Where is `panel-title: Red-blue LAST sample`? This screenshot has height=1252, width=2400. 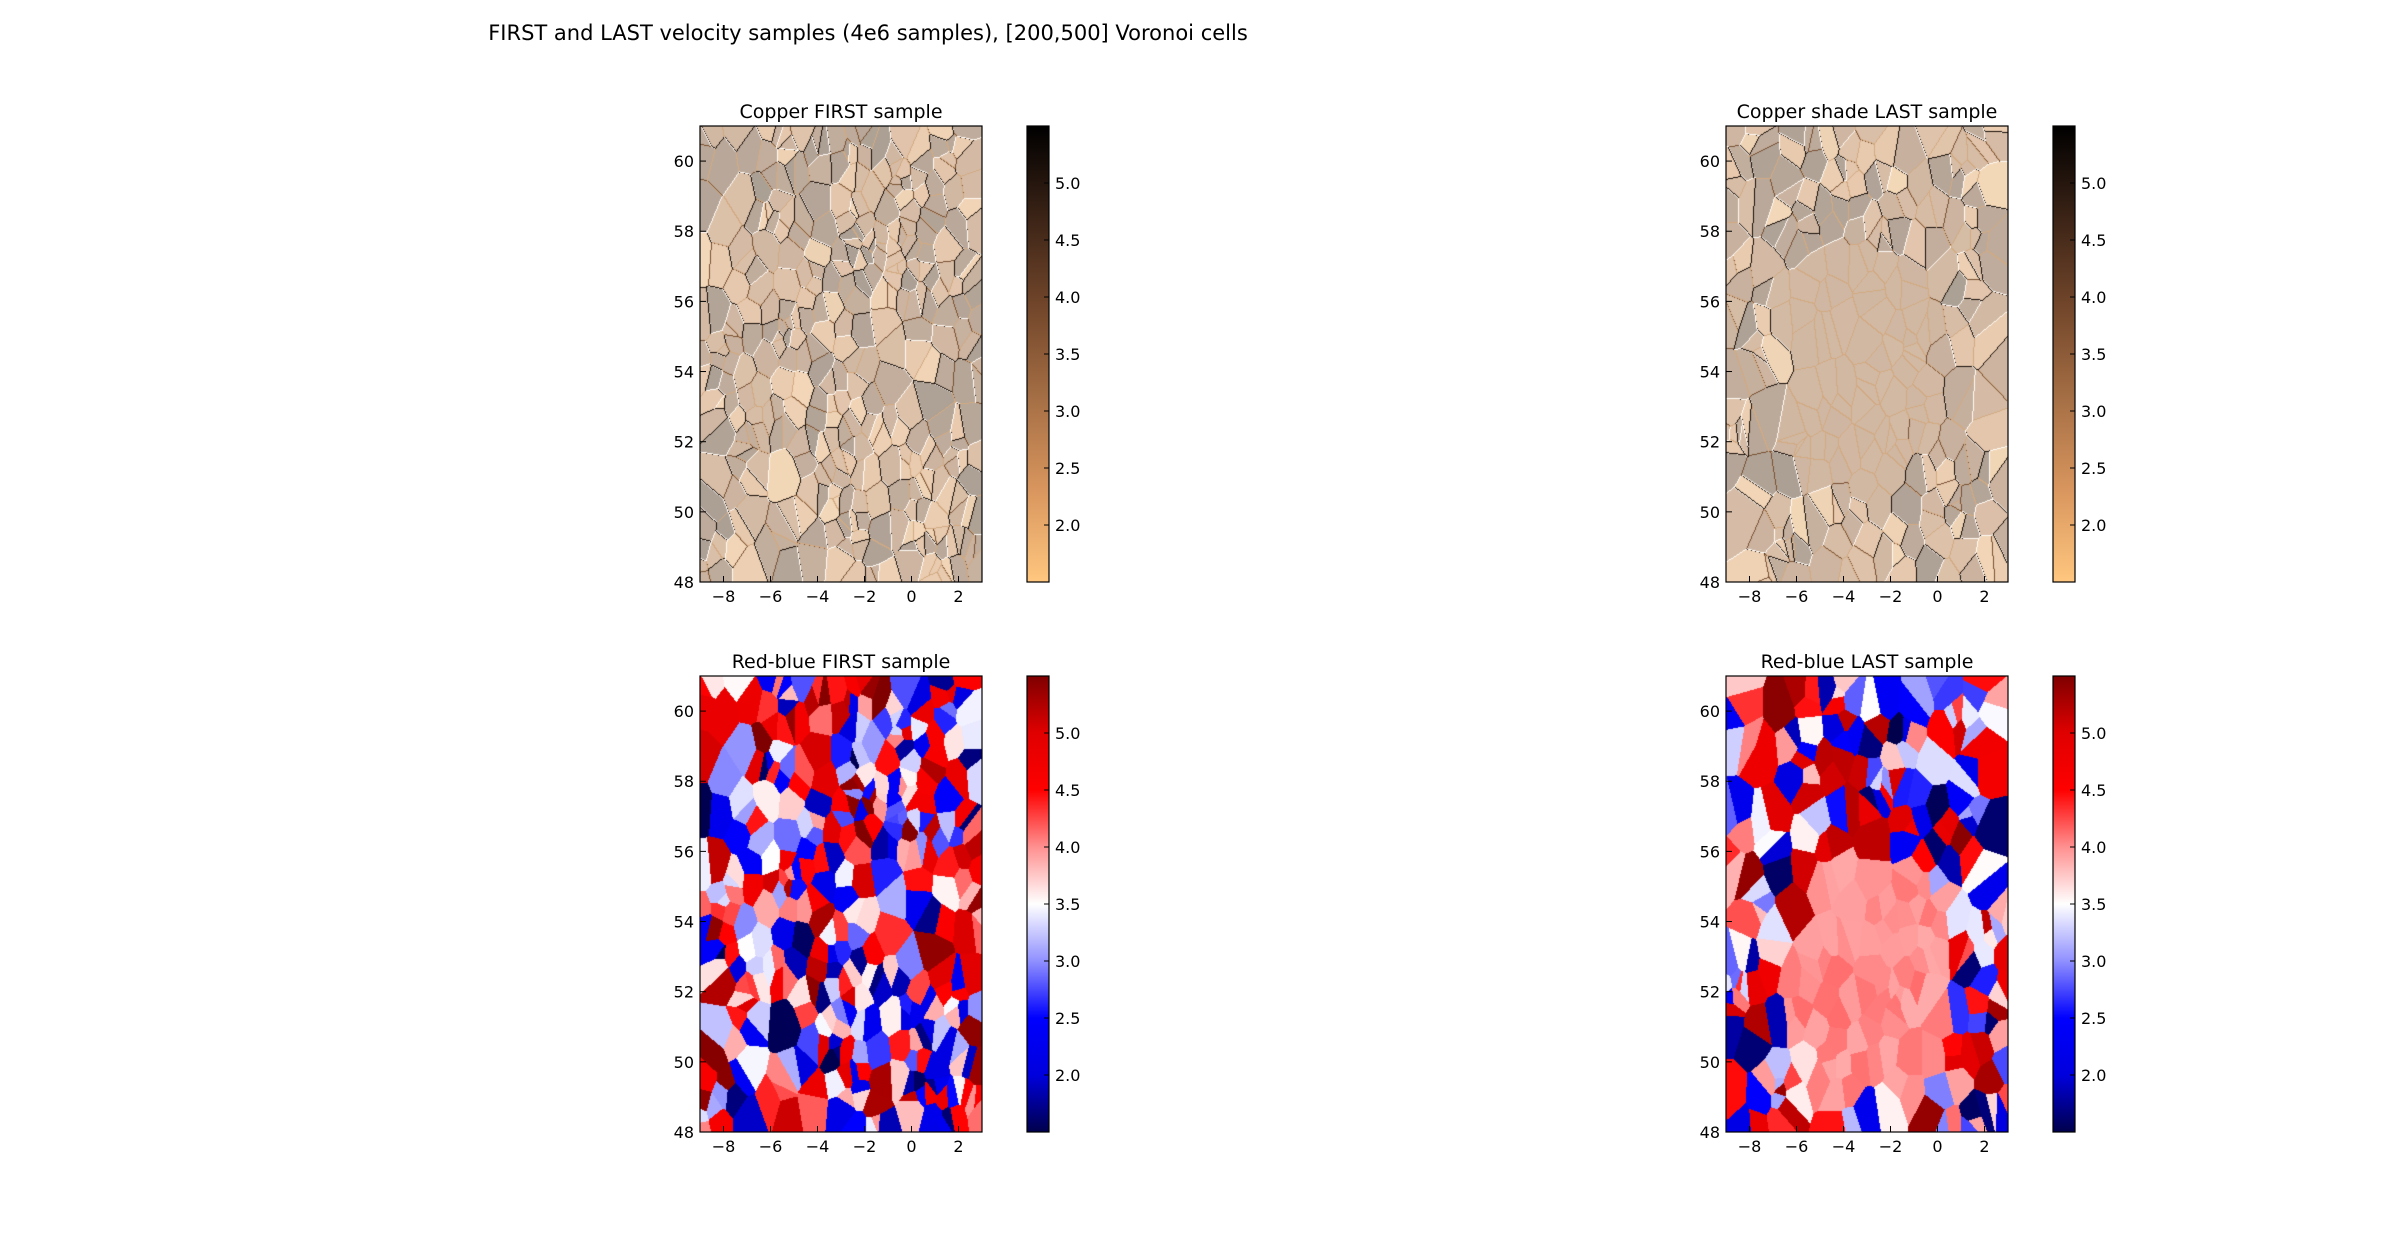
panel-title: Red-blue LAST sample is located at coordinates (1867, 662).